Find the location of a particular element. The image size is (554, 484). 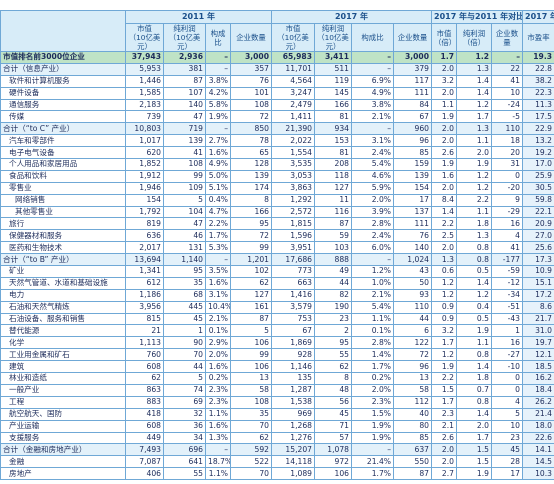

cell-value: 111 is located at coordinates (412, 224).